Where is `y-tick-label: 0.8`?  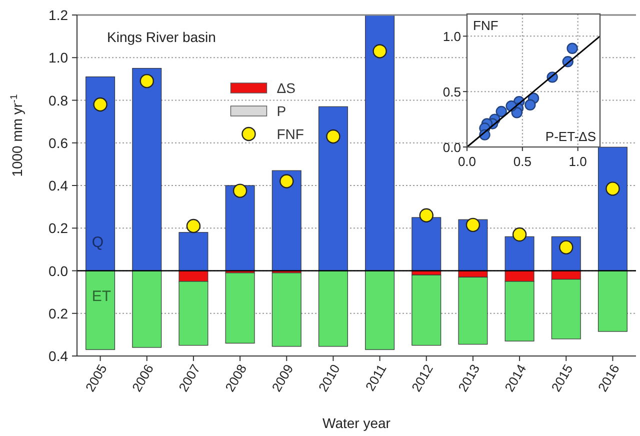 y-tick-label: 0.8 is located at coordinates (58, 100).